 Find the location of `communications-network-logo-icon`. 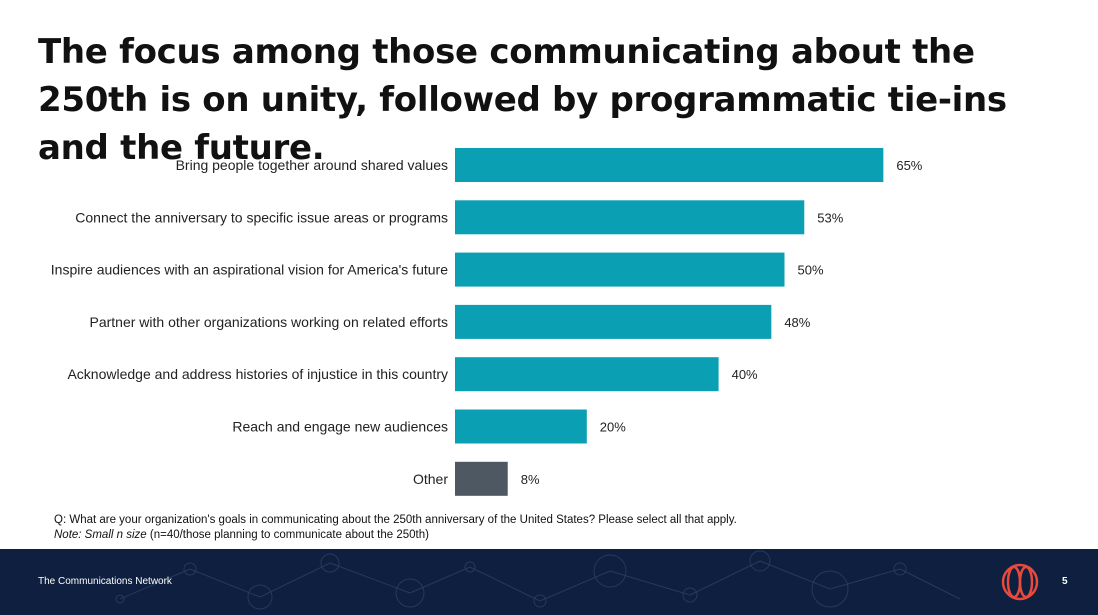

communications-network-logo-icon is located at coordinates (1020, 582).